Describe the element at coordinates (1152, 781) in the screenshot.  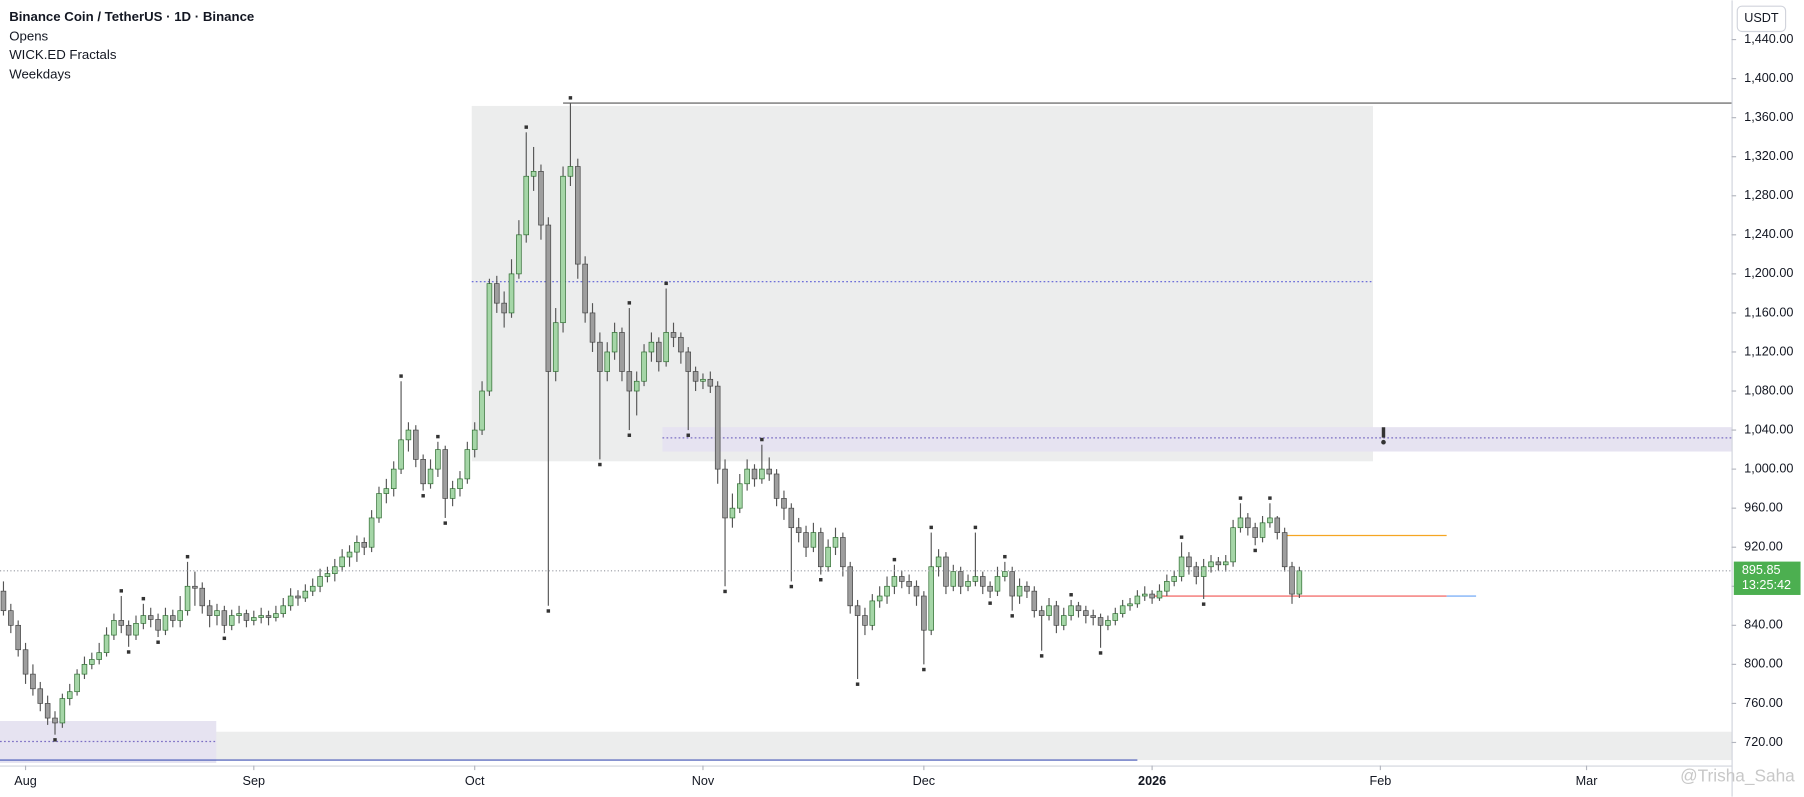
I see `x-tick-label: 2026` at that location.